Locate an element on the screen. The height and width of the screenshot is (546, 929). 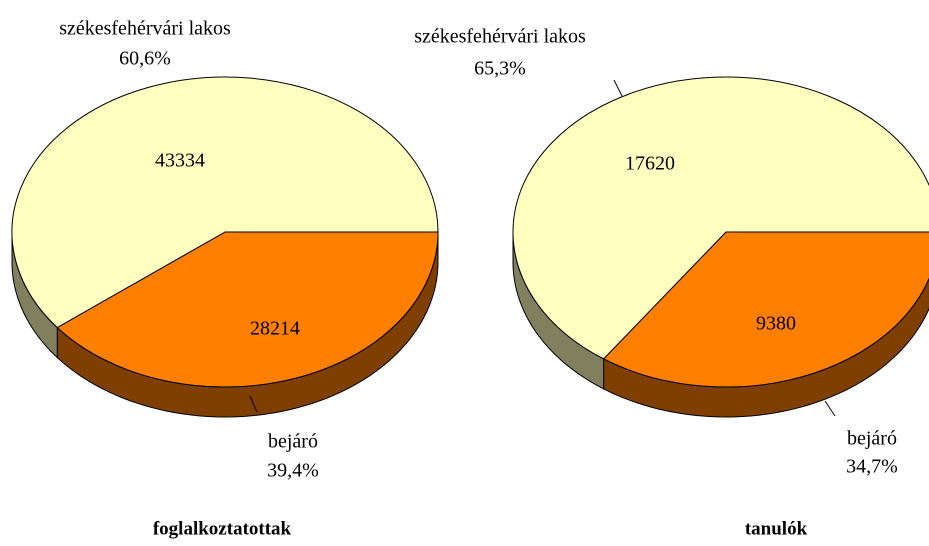
value-label: 28214 is located at coordinates (275, 329).